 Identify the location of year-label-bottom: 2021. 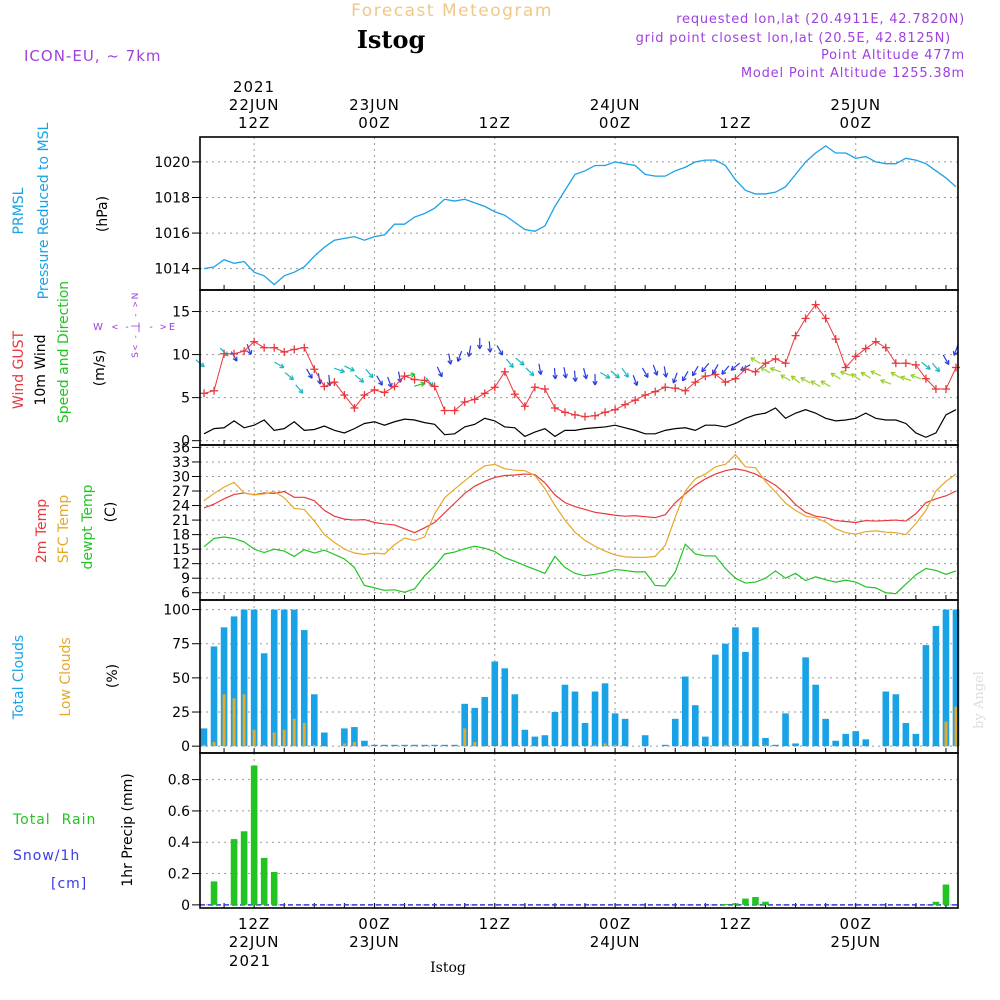
(250, 961).